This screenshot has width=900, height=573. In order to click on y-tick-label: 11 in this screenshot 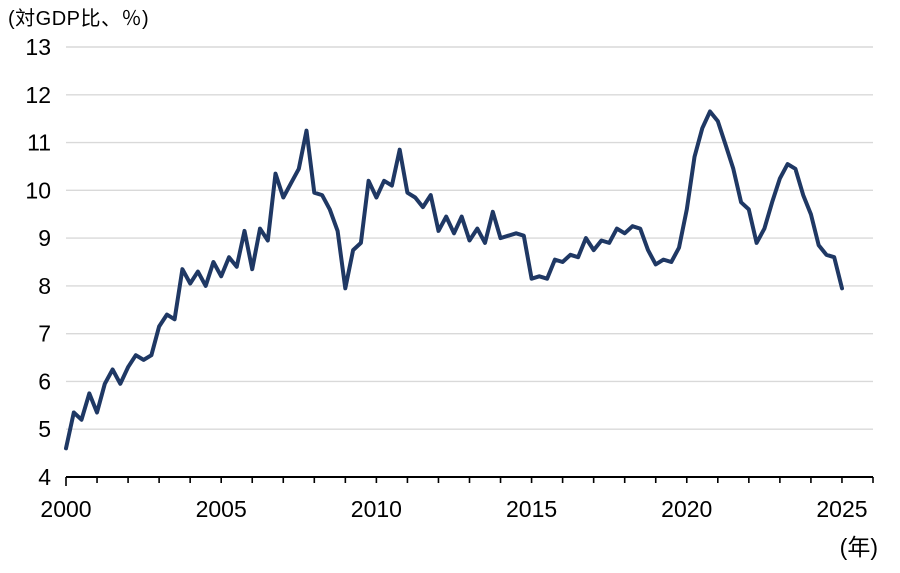, I will do `click(39, 143)`.